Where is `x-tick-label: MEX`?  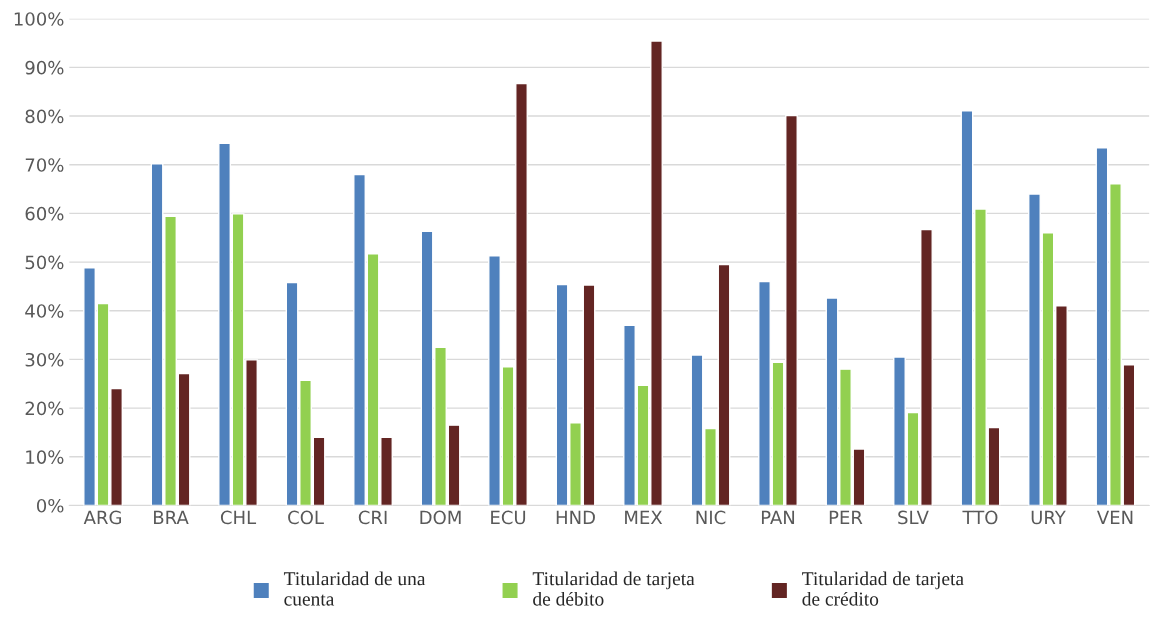 x-tick-label: MEX is located at coordinates (644, 517).